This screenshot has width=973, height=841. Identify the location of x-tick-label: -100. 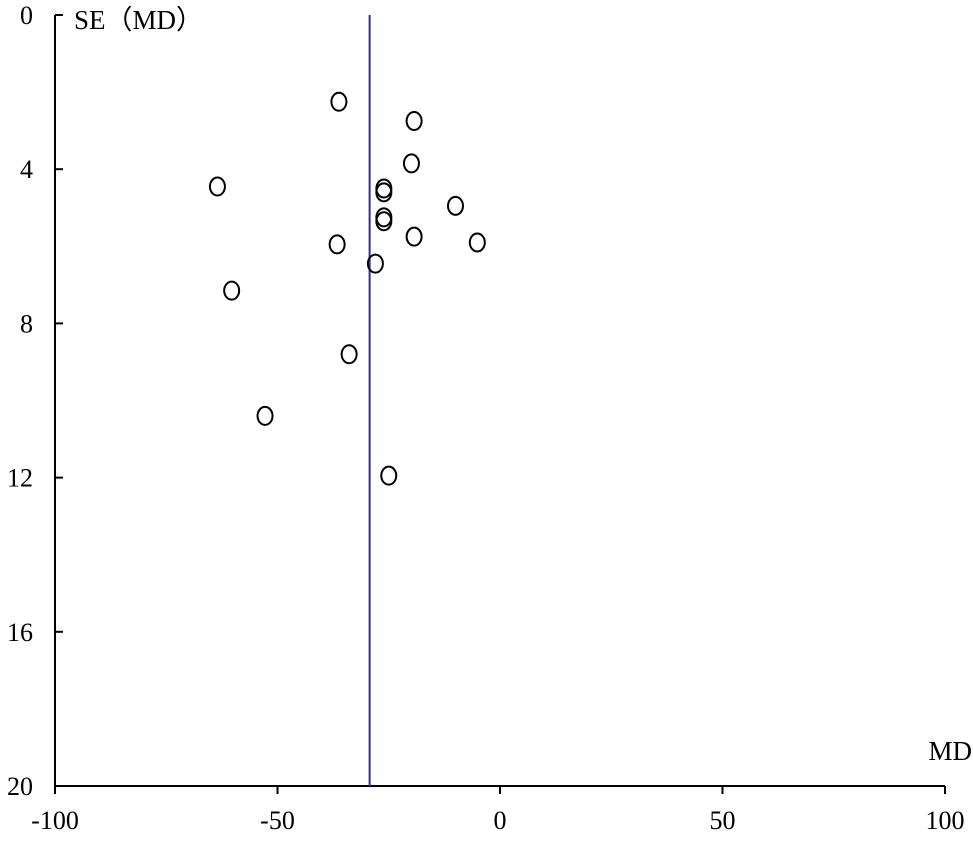
(55, 820).